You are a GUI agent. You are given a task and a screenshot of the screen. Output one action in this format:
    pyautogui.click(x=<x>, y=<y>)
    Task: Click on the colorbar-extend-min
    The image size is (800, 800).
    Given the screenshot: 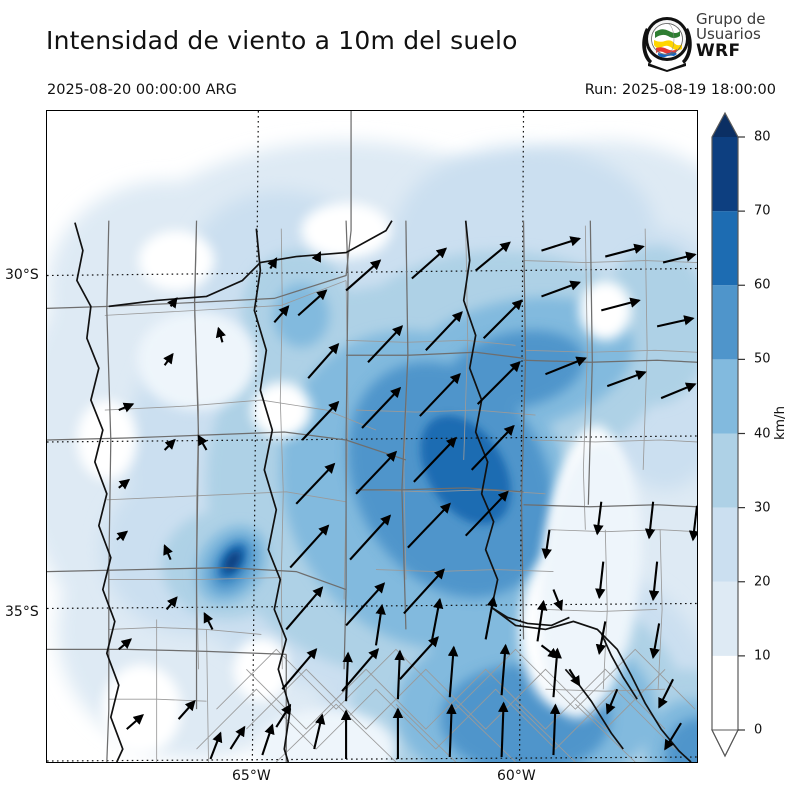 What is the action you would take?
    pyautogui.click(x=725, y=743)
    